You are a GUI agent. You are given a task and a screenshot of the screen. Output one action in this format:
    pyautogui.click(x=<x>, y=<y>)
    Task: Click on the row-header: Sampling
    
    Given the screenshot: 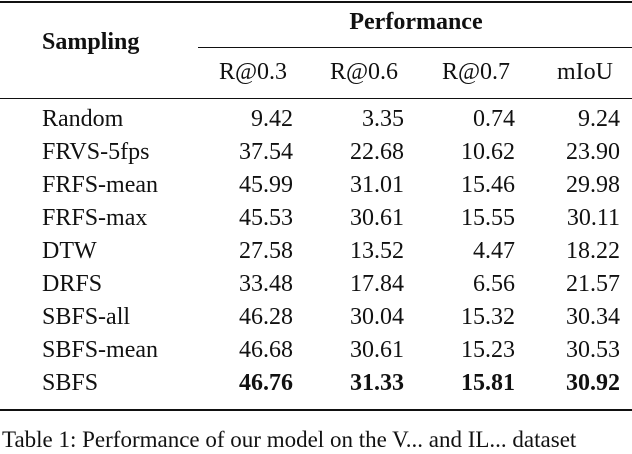 What is the action you would take?
    pyautogui.click(x=91, y=42)
    